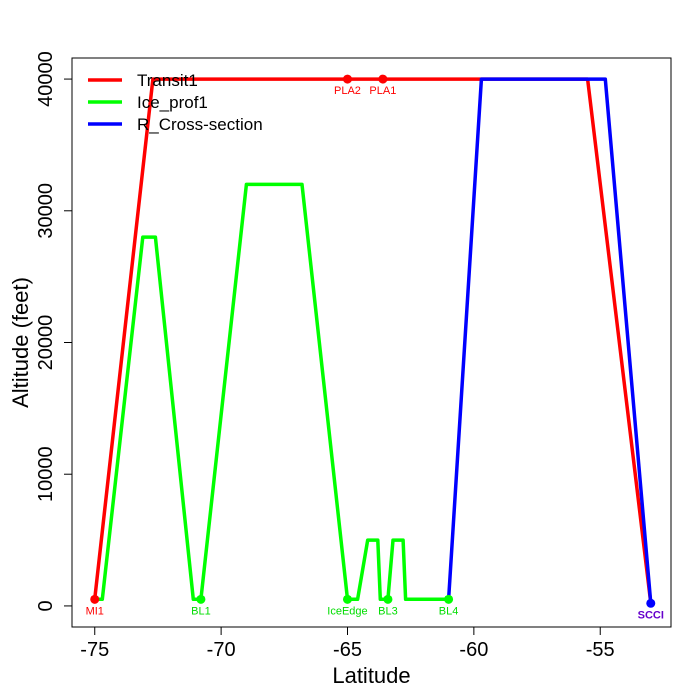 The height and width of the screenshot is (700, 700). What do you see at coordinates (46, 343) in the screenshot?
I see `y-tick-label: 20000` at bounding box center [46, 343].